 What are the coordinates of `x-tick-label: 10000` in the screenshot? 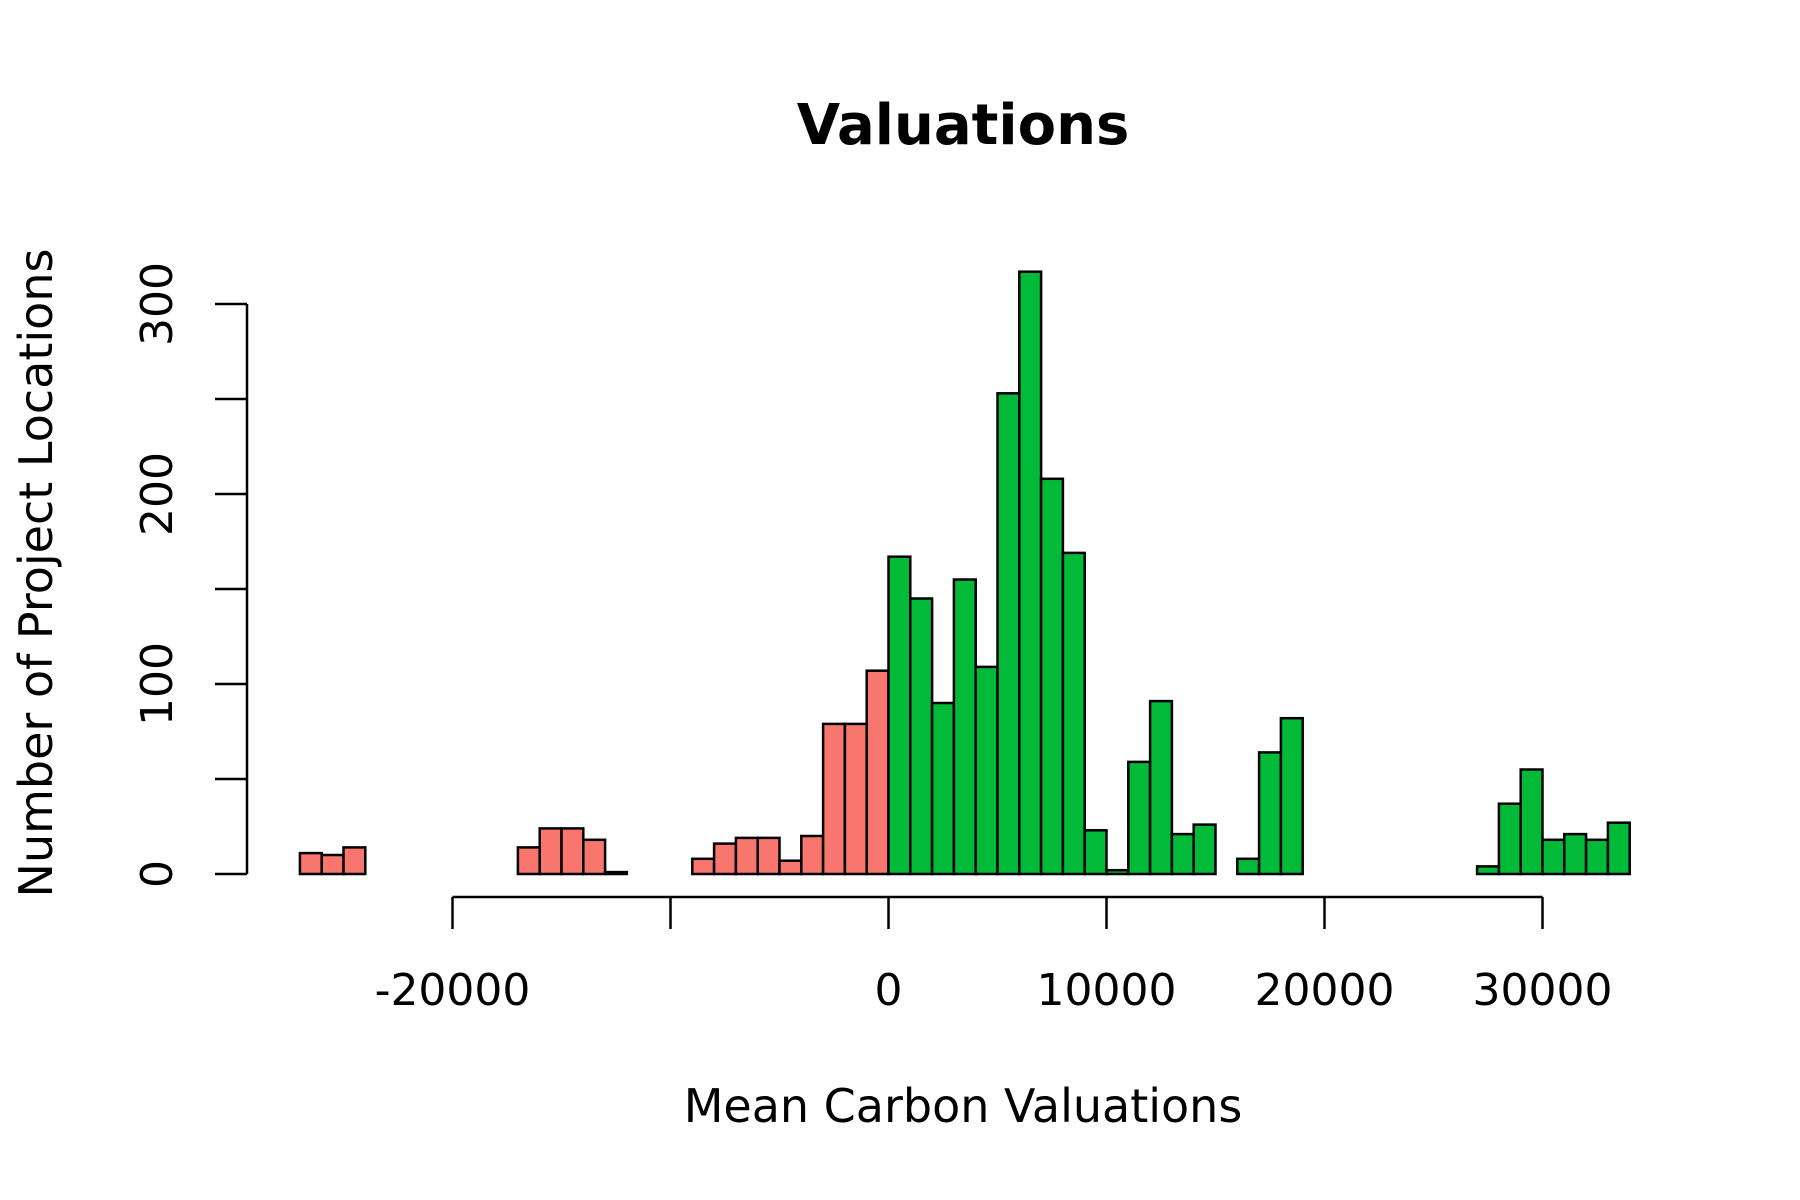 It's located at (1107, 990).